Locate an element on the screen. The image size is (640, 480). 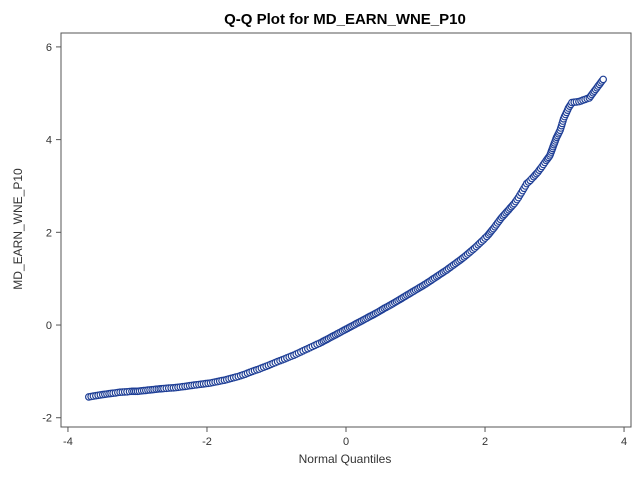
x-tick-label: 4 is located at coordinates (624, 442).